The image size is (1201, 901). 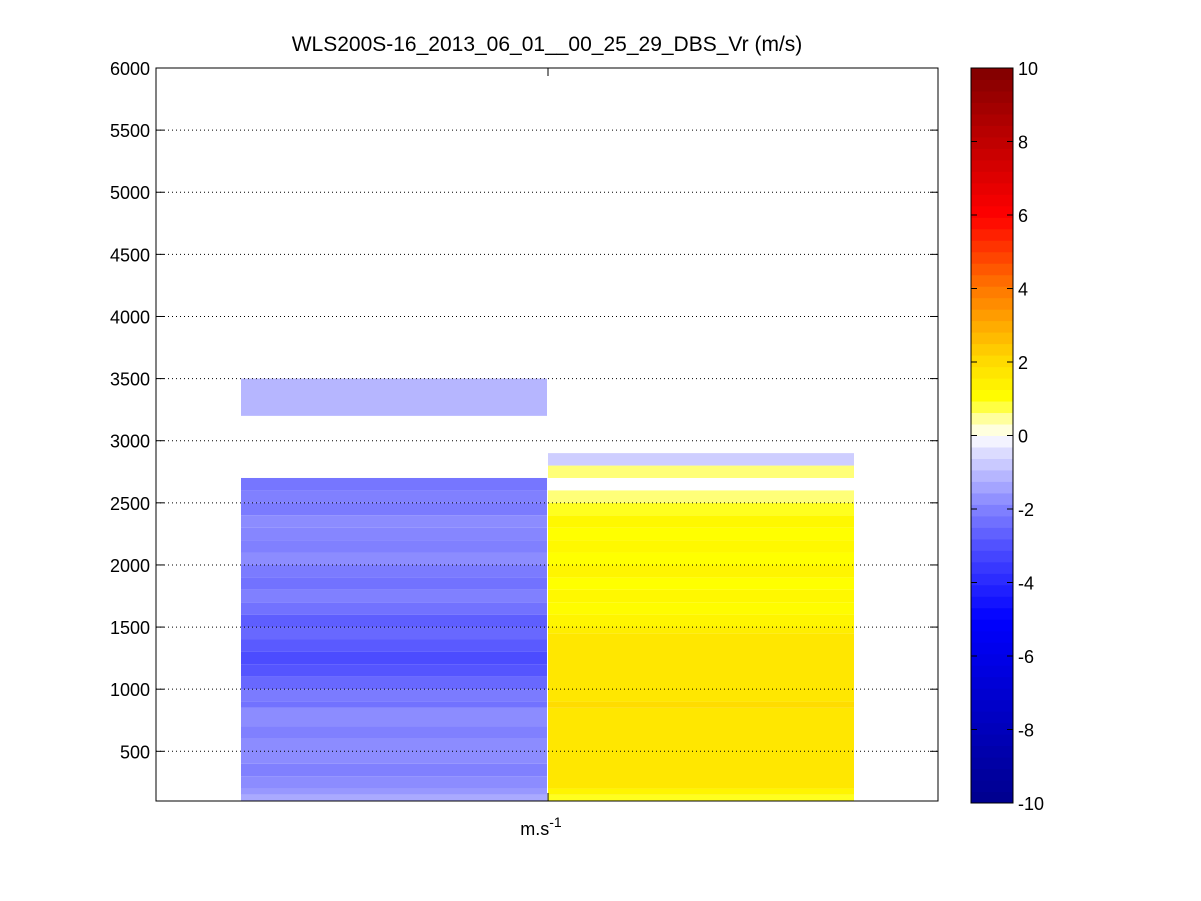 I want to click on y-tick-label: 6000, so click(x=130, y=69).